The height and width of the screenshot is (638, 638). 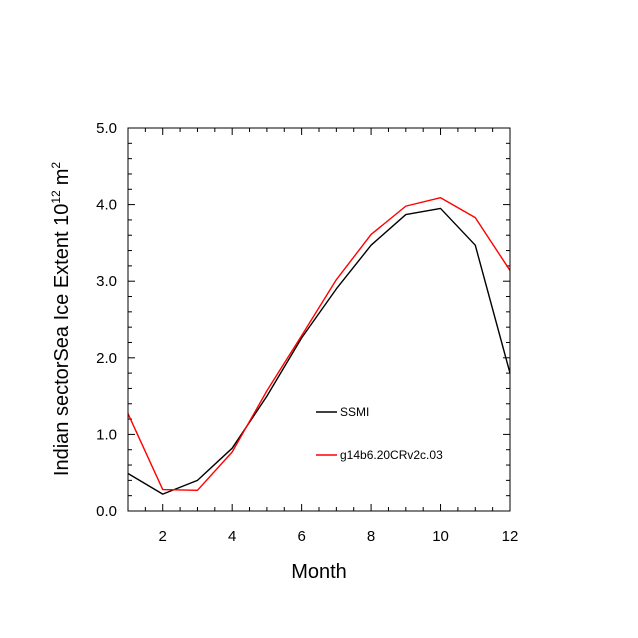 I want to click on y-axis-title-unit-exponent: 2, so click(x=56, y=165).